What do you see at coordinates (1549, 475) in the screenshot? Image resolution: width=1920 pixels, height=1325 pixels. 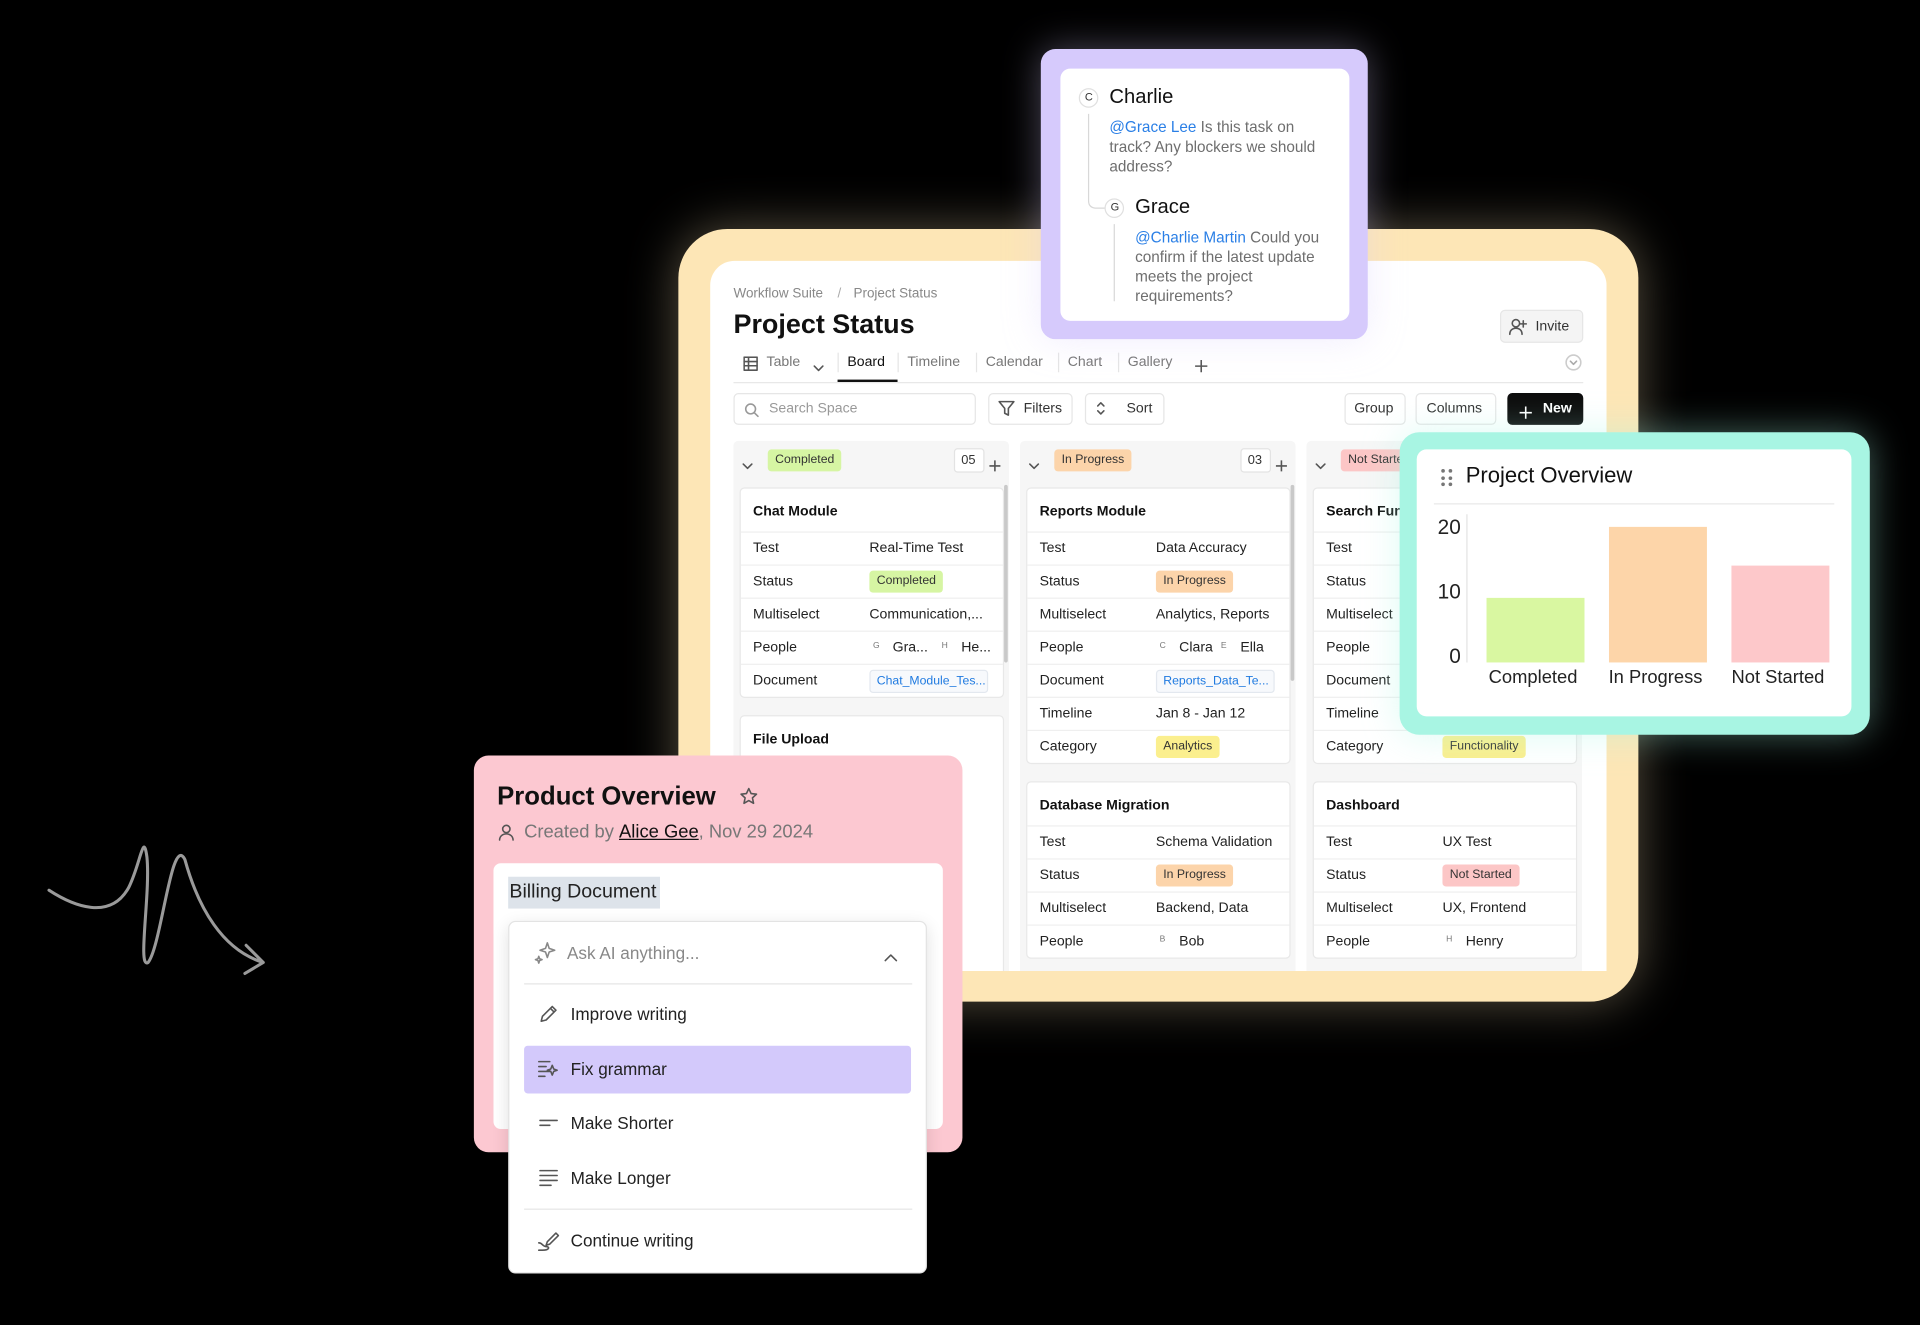 I see `chart-title: Project Overview` at bounding box center [1549, 475].